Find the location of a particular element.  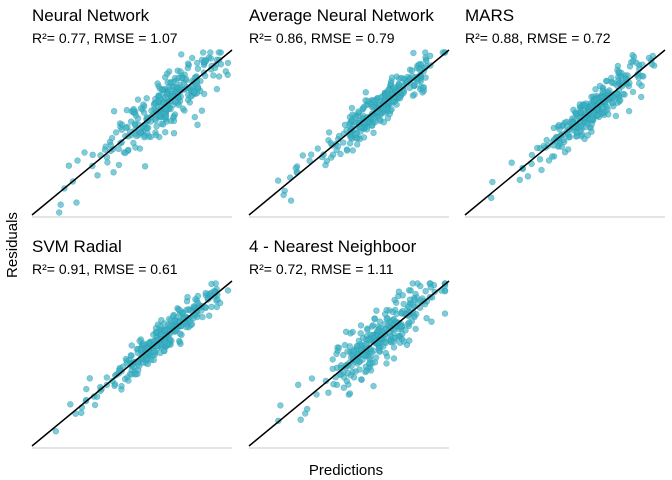

points is located at coordinates (362, 352).